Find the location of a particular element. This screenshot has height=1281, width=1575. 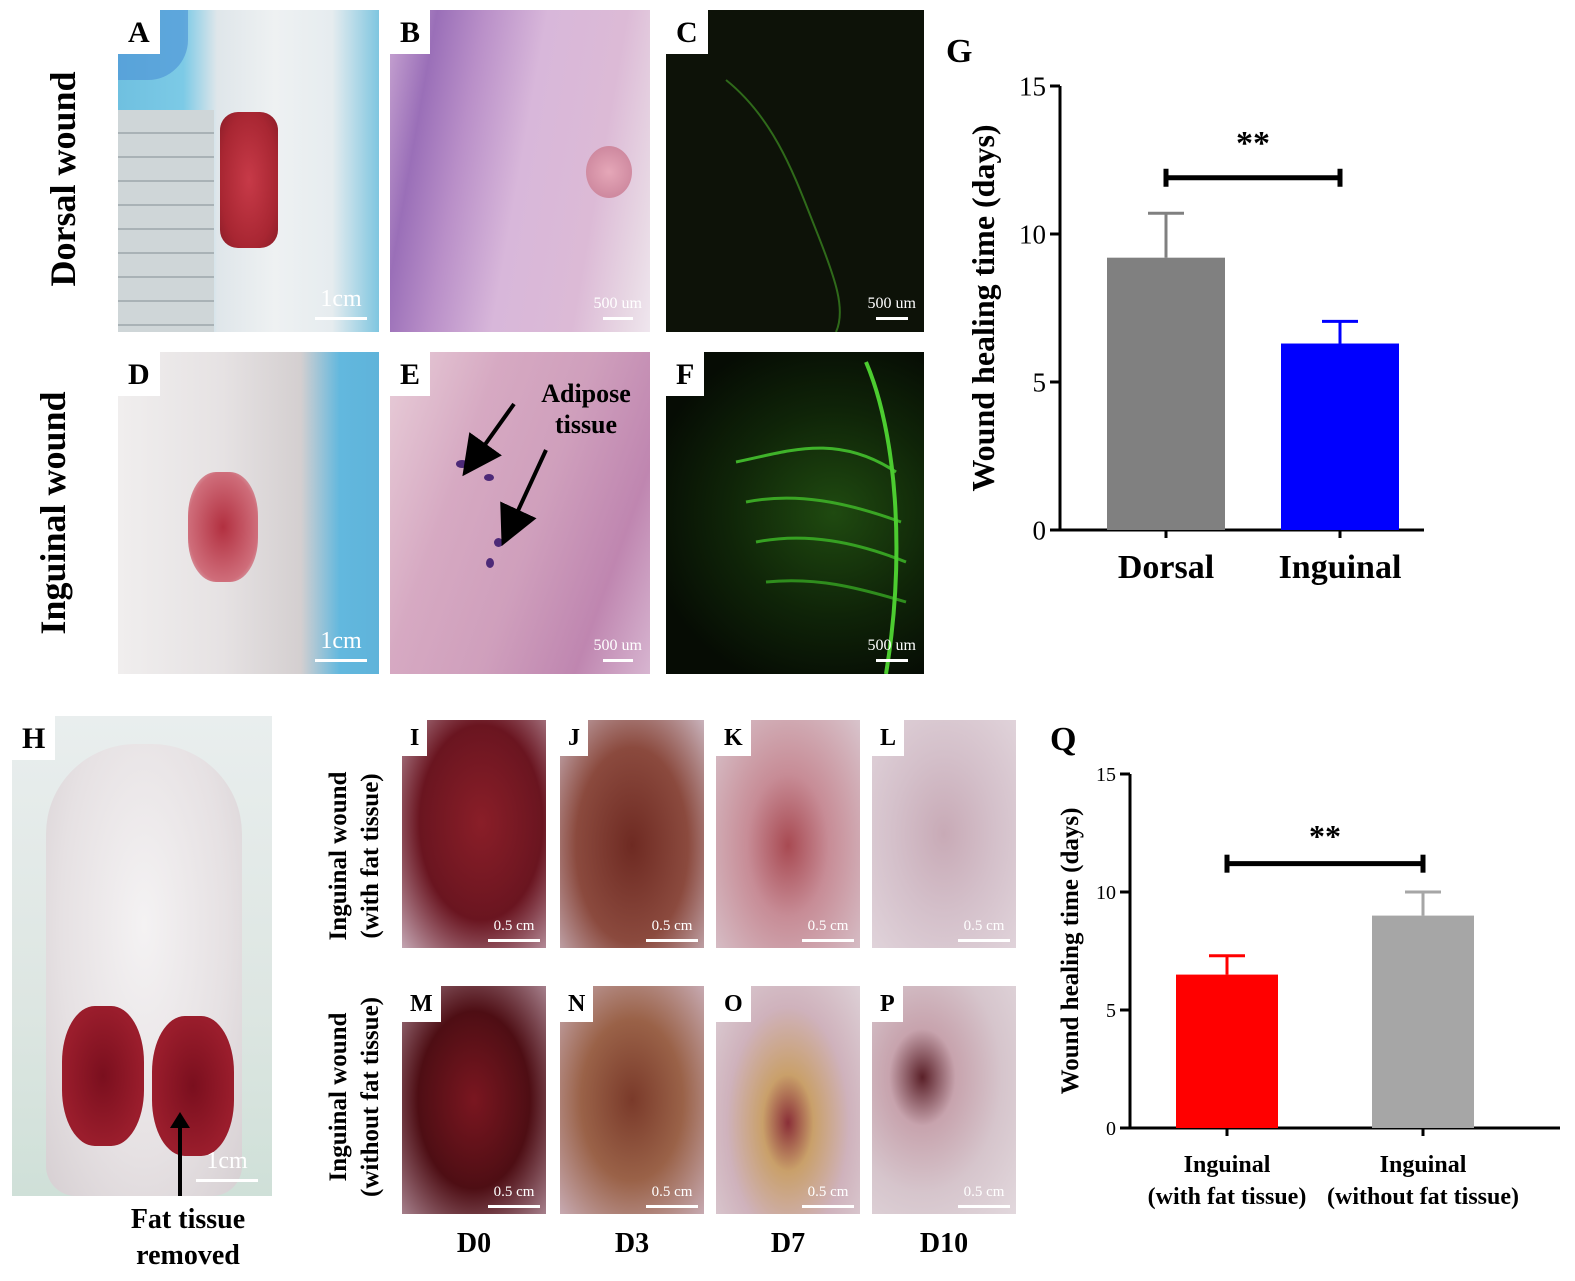

panel-letter-l: L is located at coordinates (888, 738).